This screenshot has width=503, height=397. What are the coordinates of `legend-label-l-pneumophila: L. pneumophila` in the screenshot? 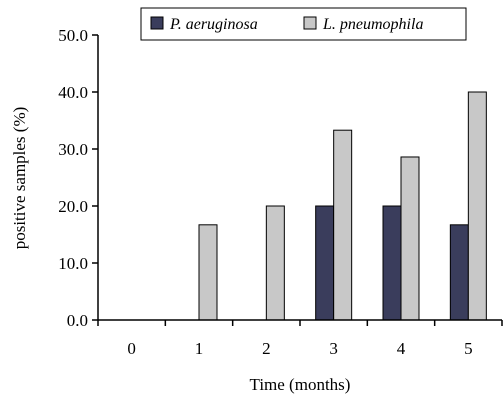 It's located at (372, 24).